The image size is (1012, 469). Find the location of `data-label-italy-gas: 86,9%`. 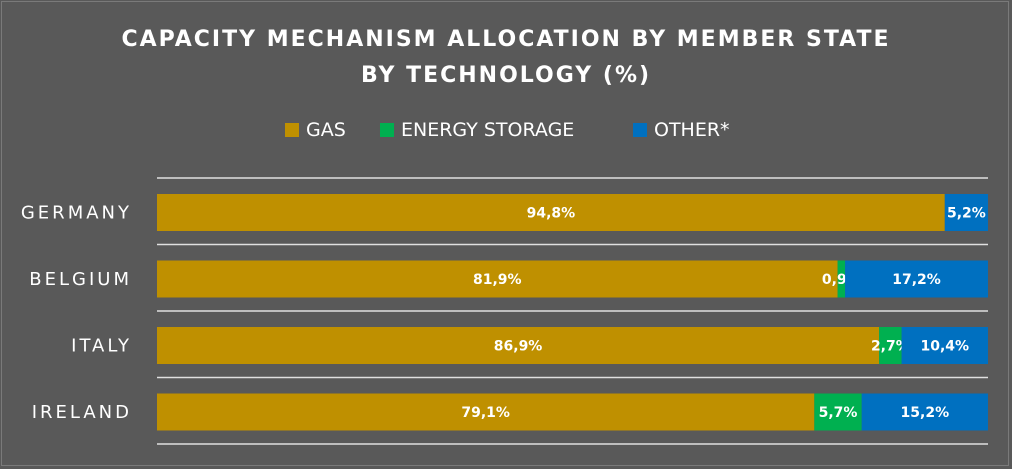

data-label-italy-gas: 86,9% is located at coordinates (518, 347).